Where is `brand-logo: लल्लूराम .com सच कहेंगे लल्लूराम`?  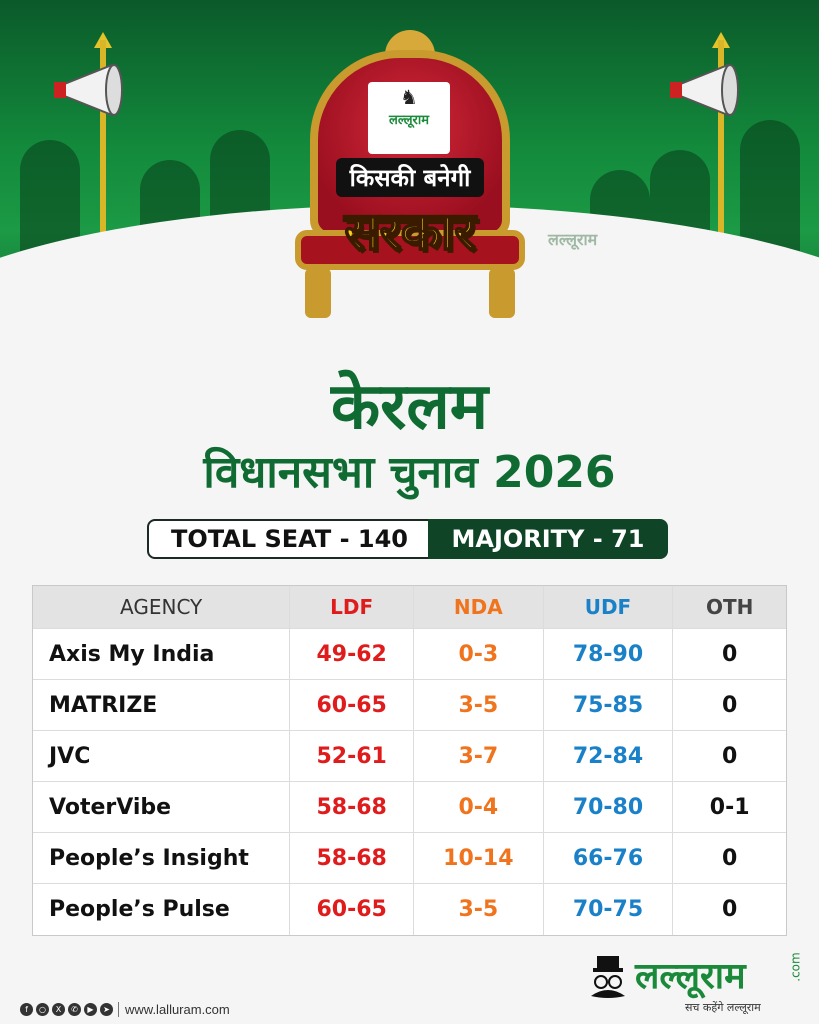 brand-logo: लल्लूराम .com सच कहेंगे लल्लूराम is located at coordinates (700, 985).